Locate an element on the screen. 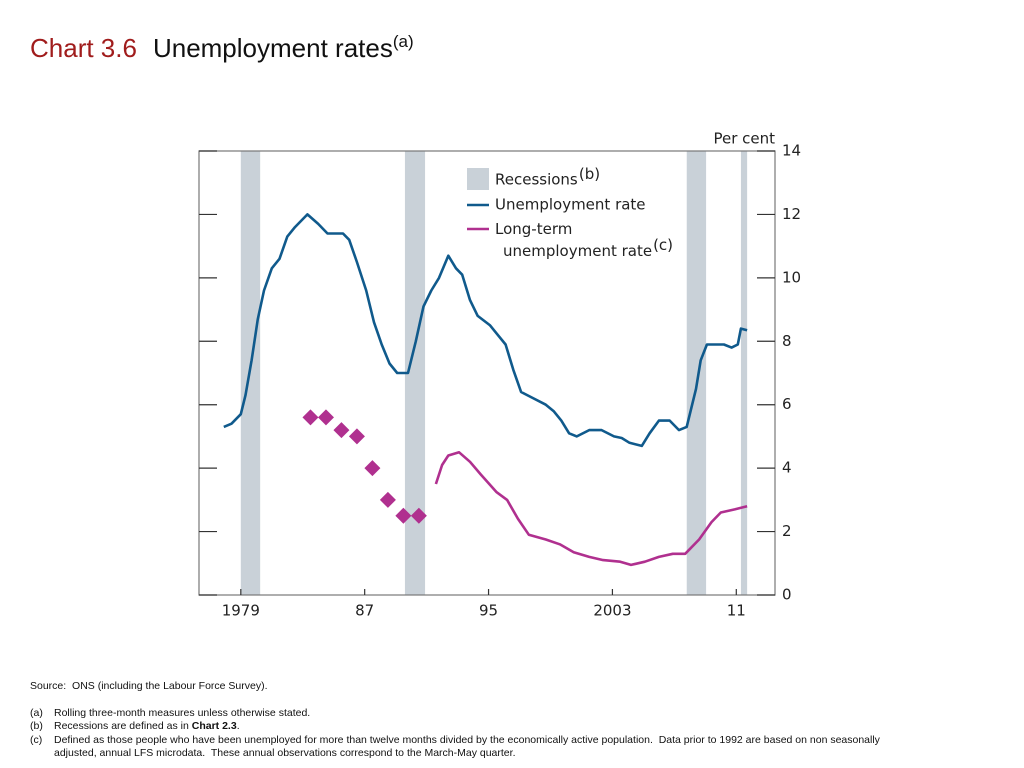  legend-label: Long-term unemployment rate is located at coordinates (573, 240).